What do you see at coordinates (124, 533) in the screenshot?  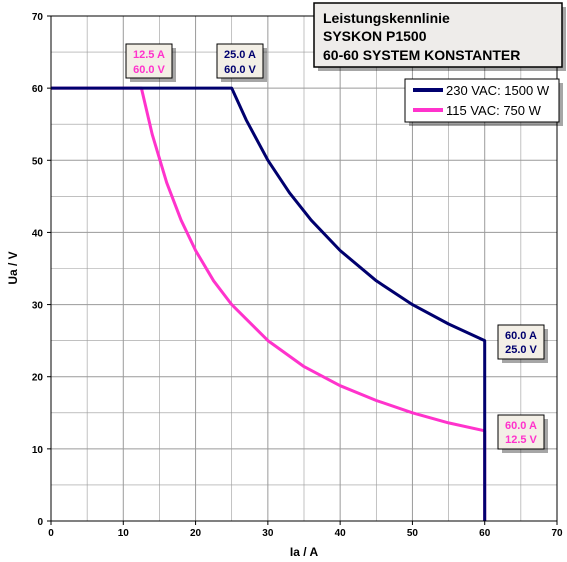 I see `x-tick-label: 10` at bounding box center [124, 533].